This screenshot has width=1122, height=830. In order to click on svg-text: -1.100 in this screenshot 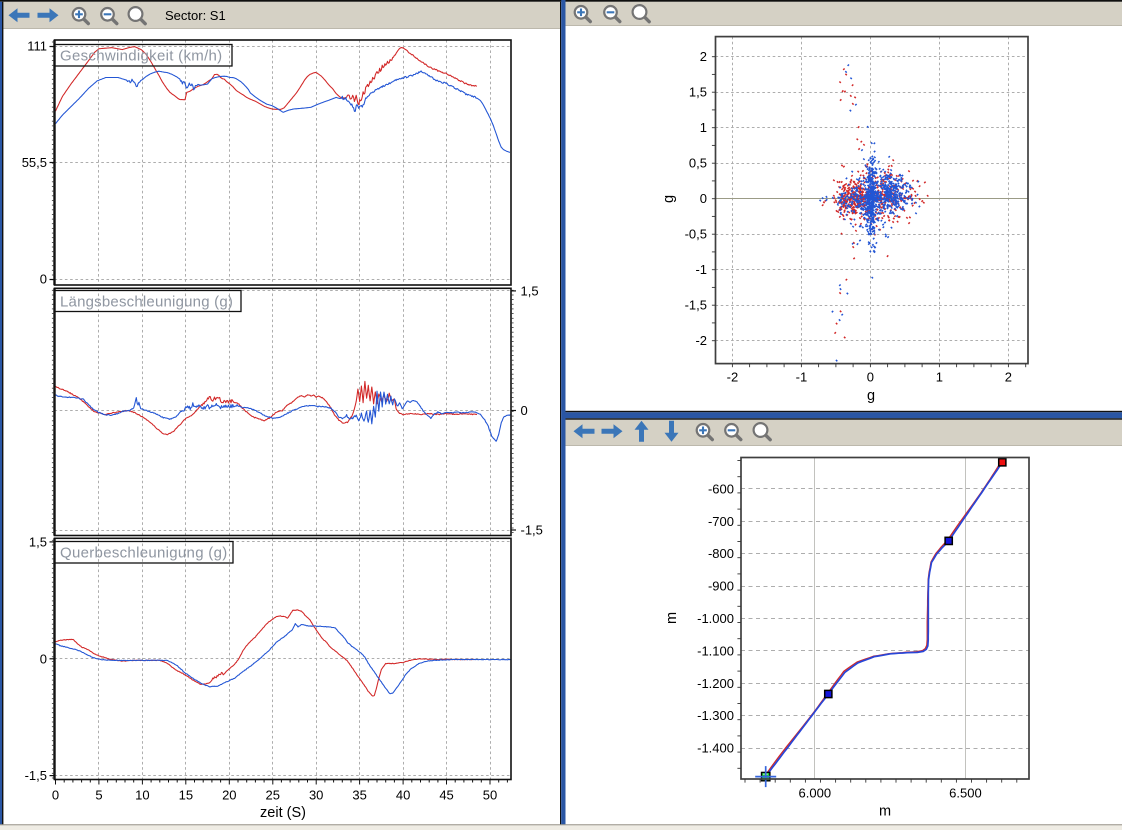, I will do `click(715, 650)`.